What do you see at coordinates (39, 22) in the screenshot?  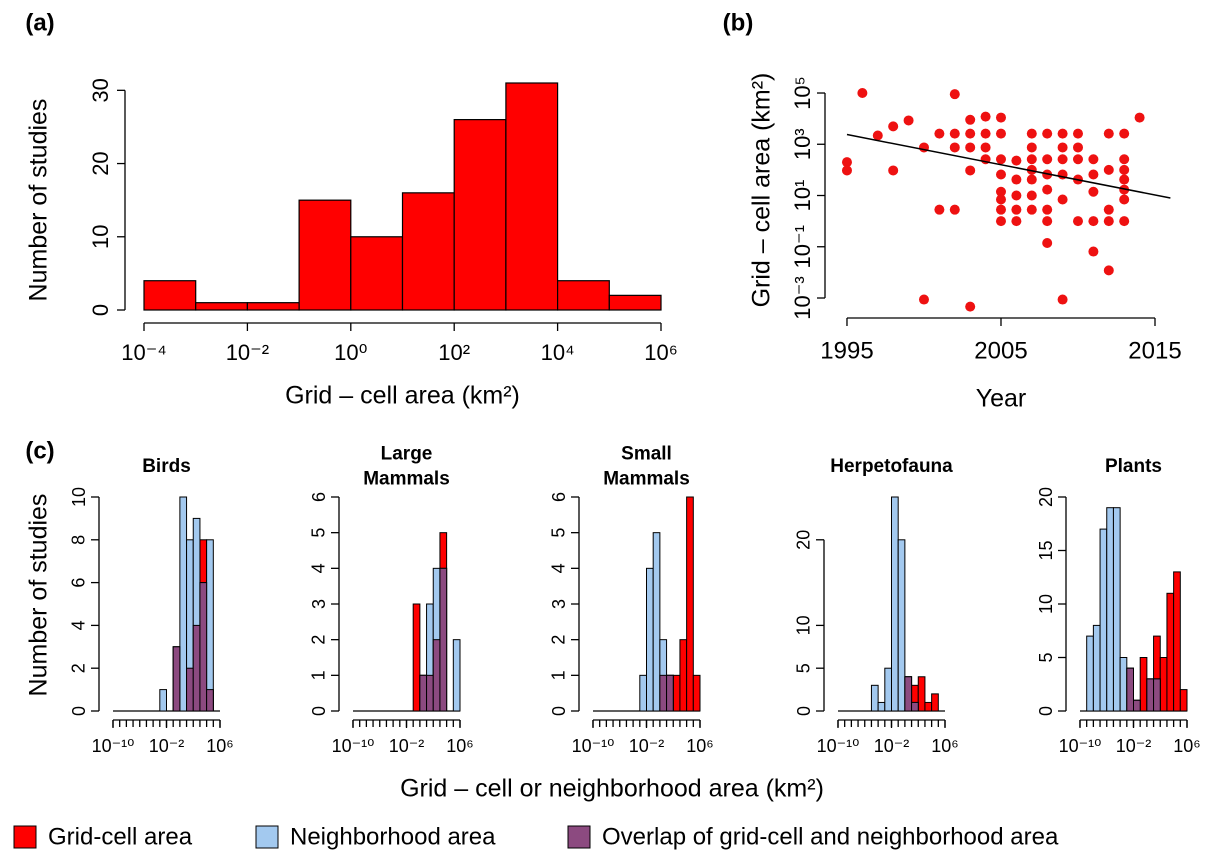 I see `panel-label: (a)` at bounding box center [39, 22].